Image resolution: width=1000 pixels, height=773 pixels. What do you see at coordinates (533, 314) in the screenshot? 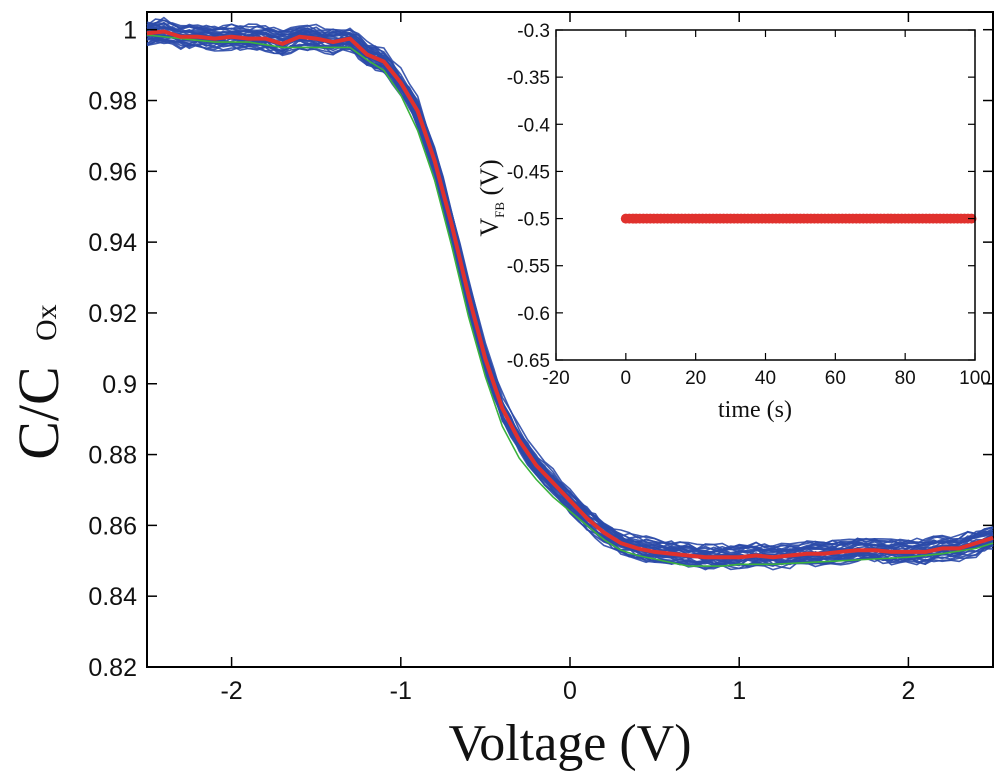
I see `inset-y-tick-label: -0.6` at bounding box center [533, 314].